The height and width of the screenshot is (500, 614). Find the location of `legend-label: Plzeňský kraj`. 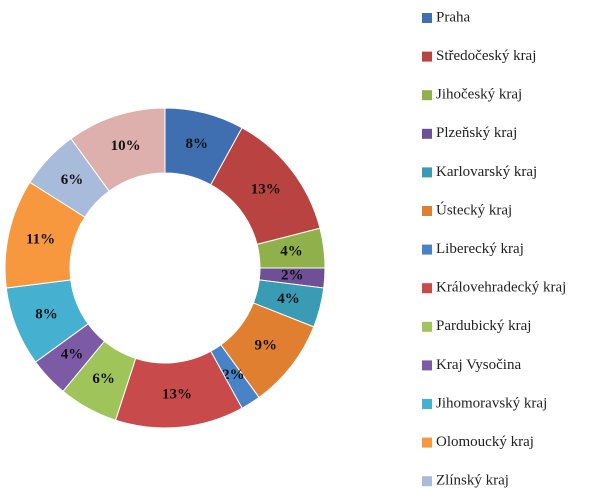

legend-label: Plzeňský kraj is located at coordinates (476, 133).